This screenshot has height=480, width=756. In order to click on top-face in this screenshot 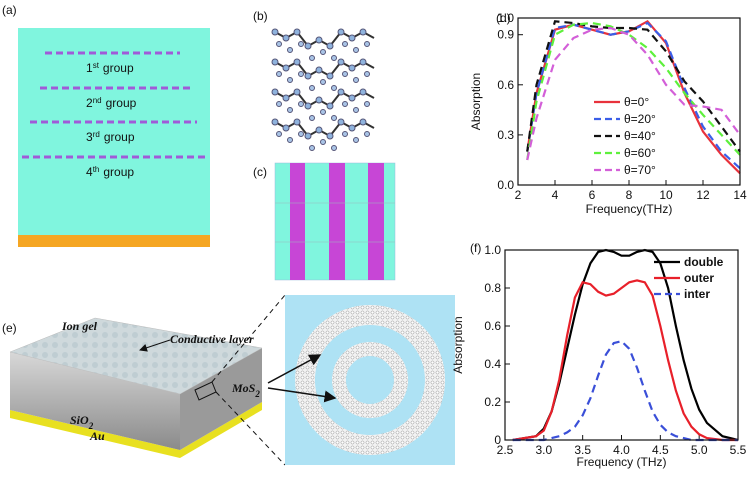, I will do `click(136, 356)`.